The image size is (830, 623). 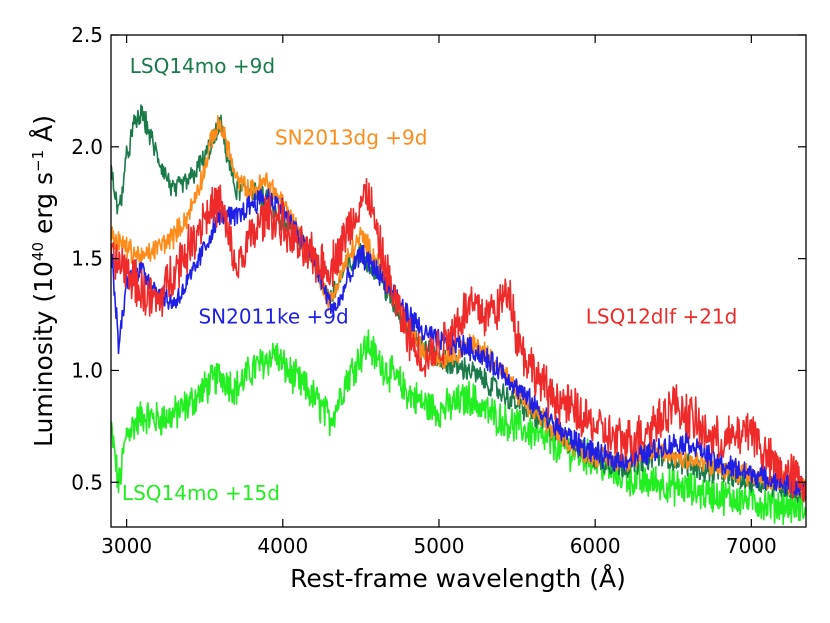 I want to click on annotation-lsq12dlf-21d: LSQ12dlf +21d, so click(x=662, y=316).